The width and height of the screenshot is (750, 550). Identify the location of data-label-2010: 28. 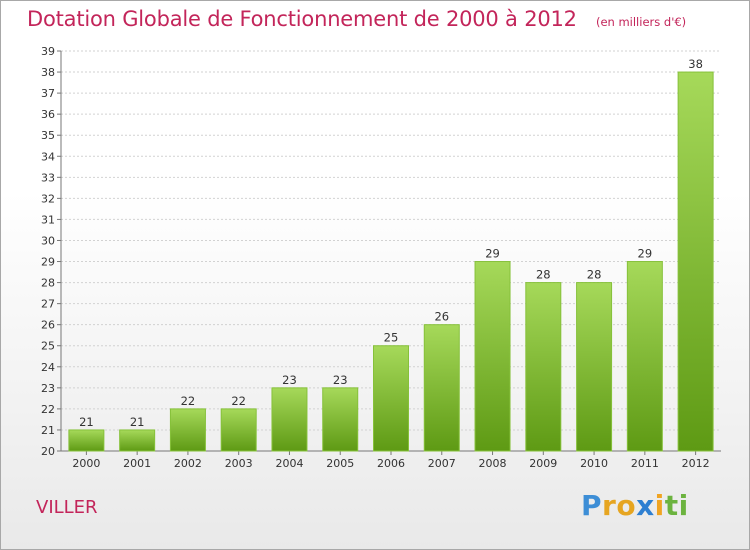
(594, 275).